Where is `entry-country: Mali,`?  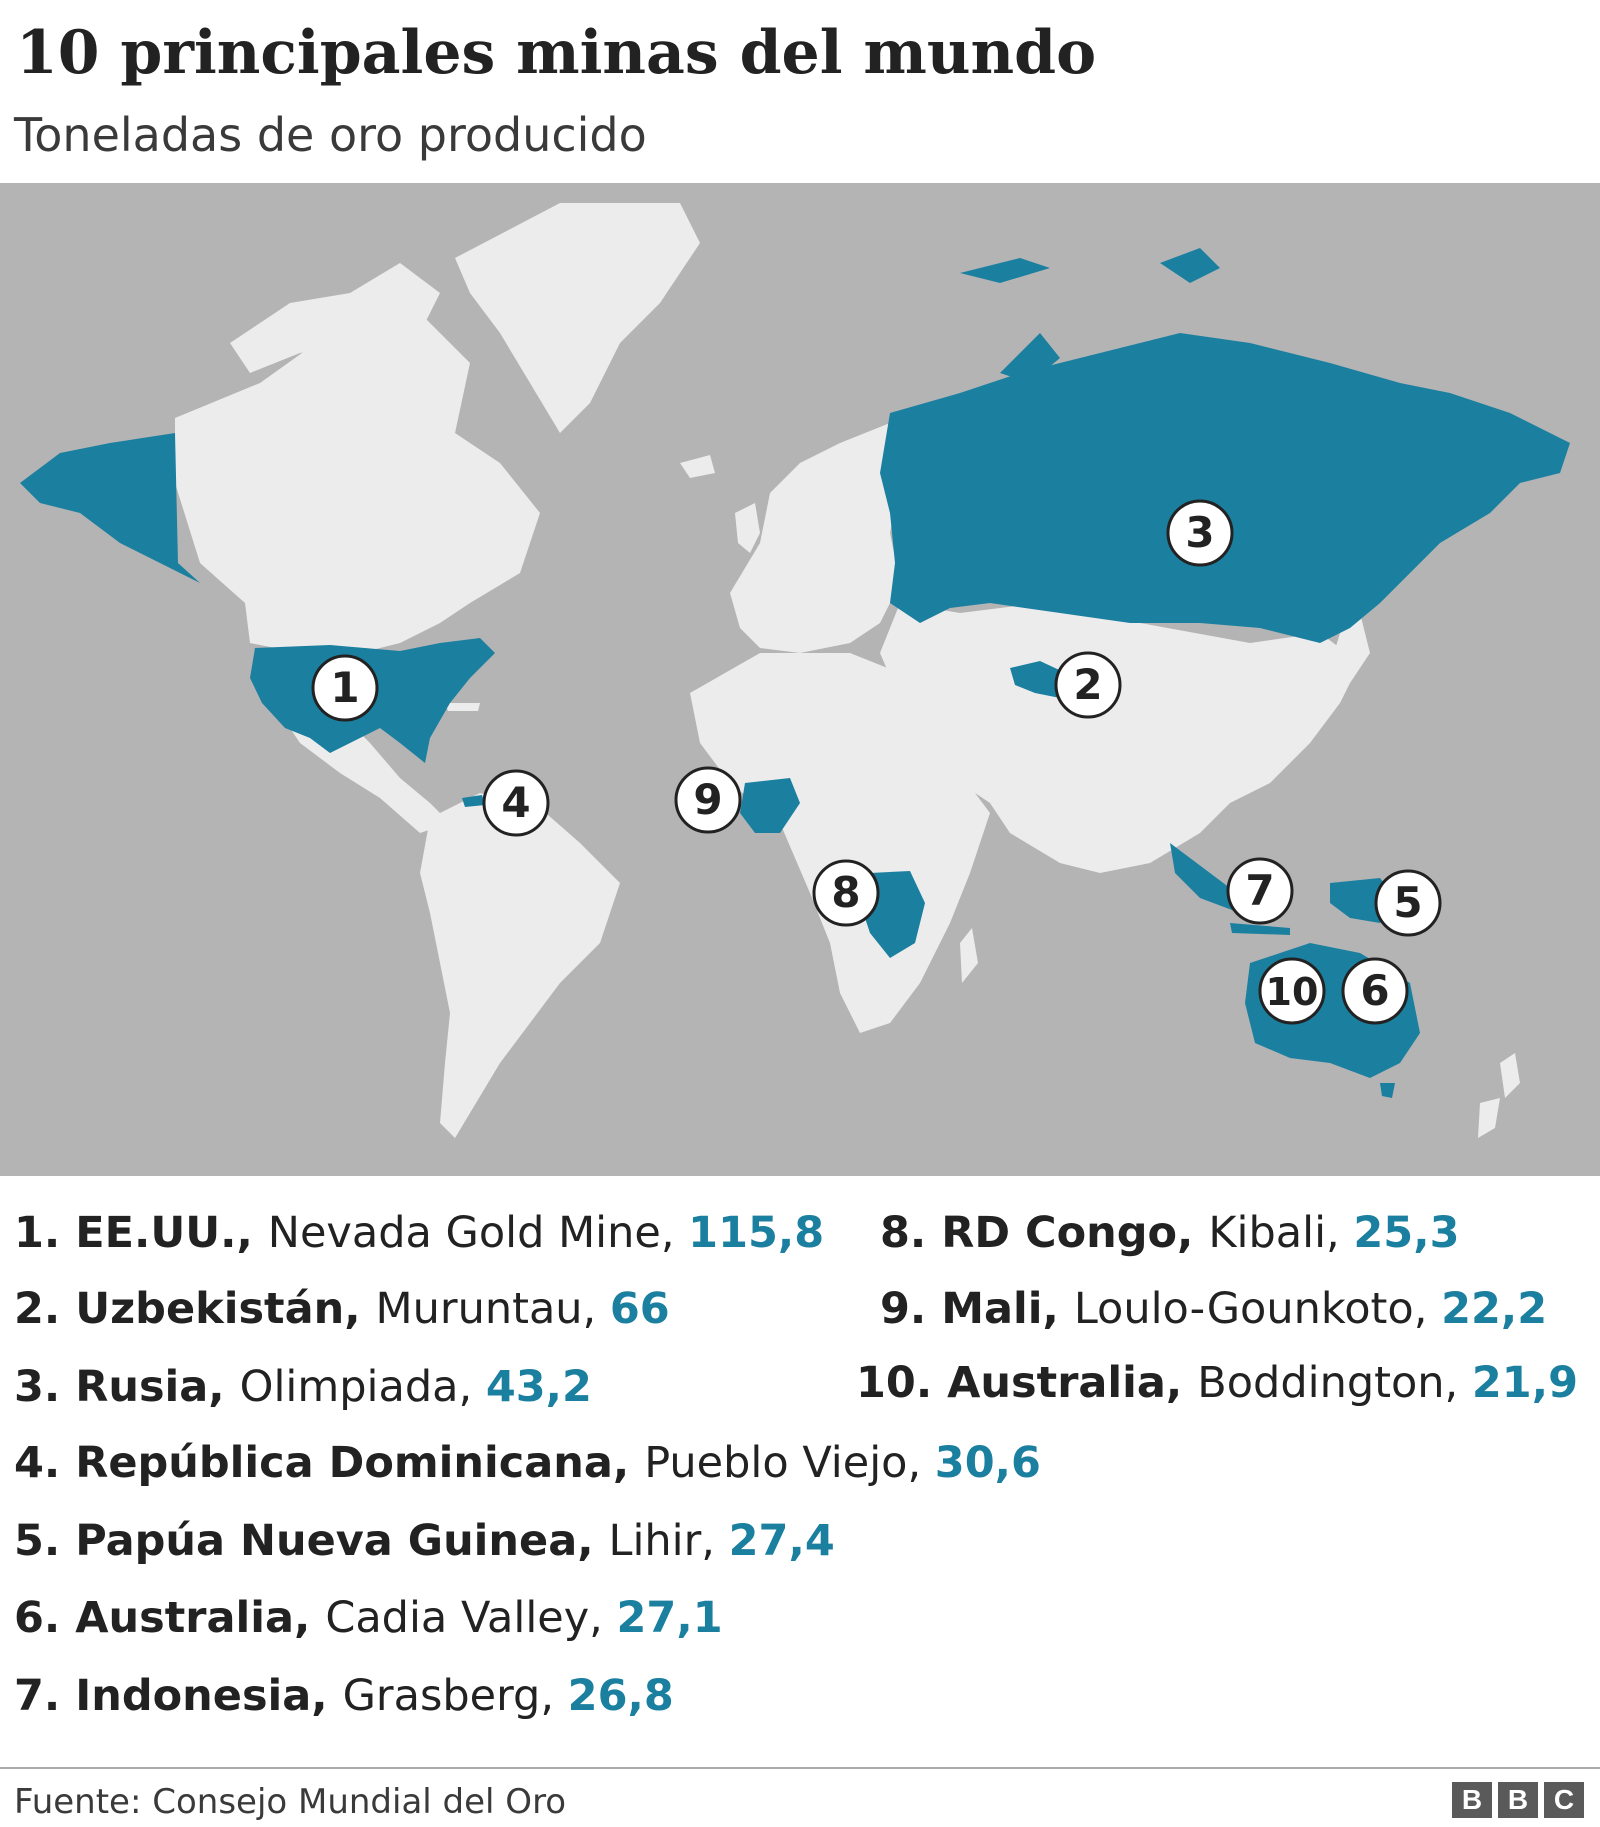 entry-country: Mali, is located at coordinates (1007, 1309).